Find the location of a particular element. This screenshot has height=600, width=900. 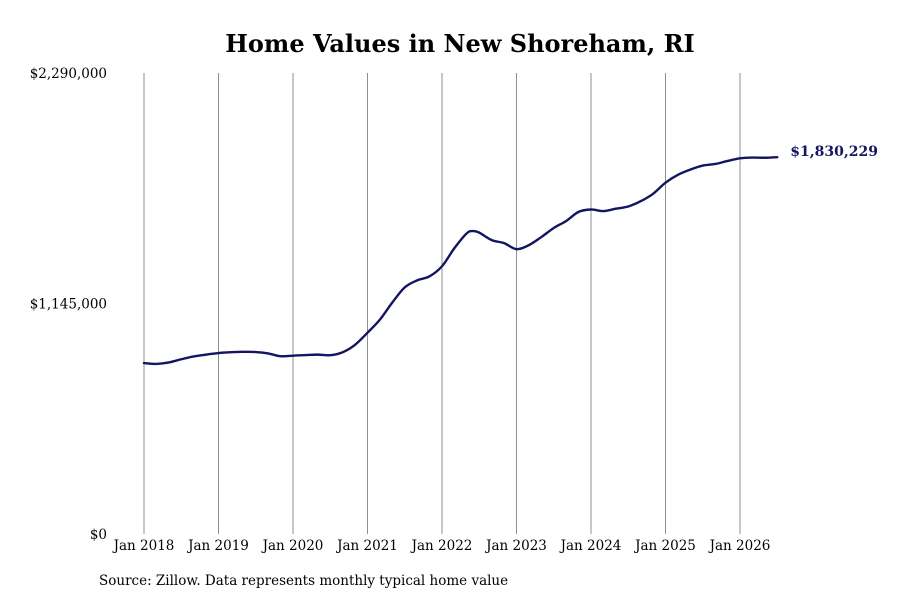

y-tick-label: $0 is located at coordinates (98, 535).